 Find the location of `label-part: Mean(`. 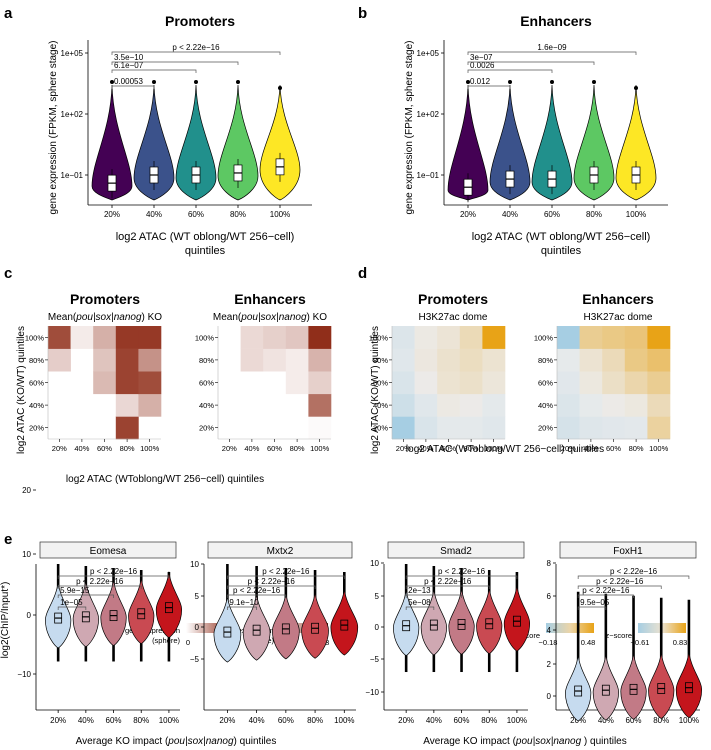

label-part: Mean( is located at coordinates (227, 317).